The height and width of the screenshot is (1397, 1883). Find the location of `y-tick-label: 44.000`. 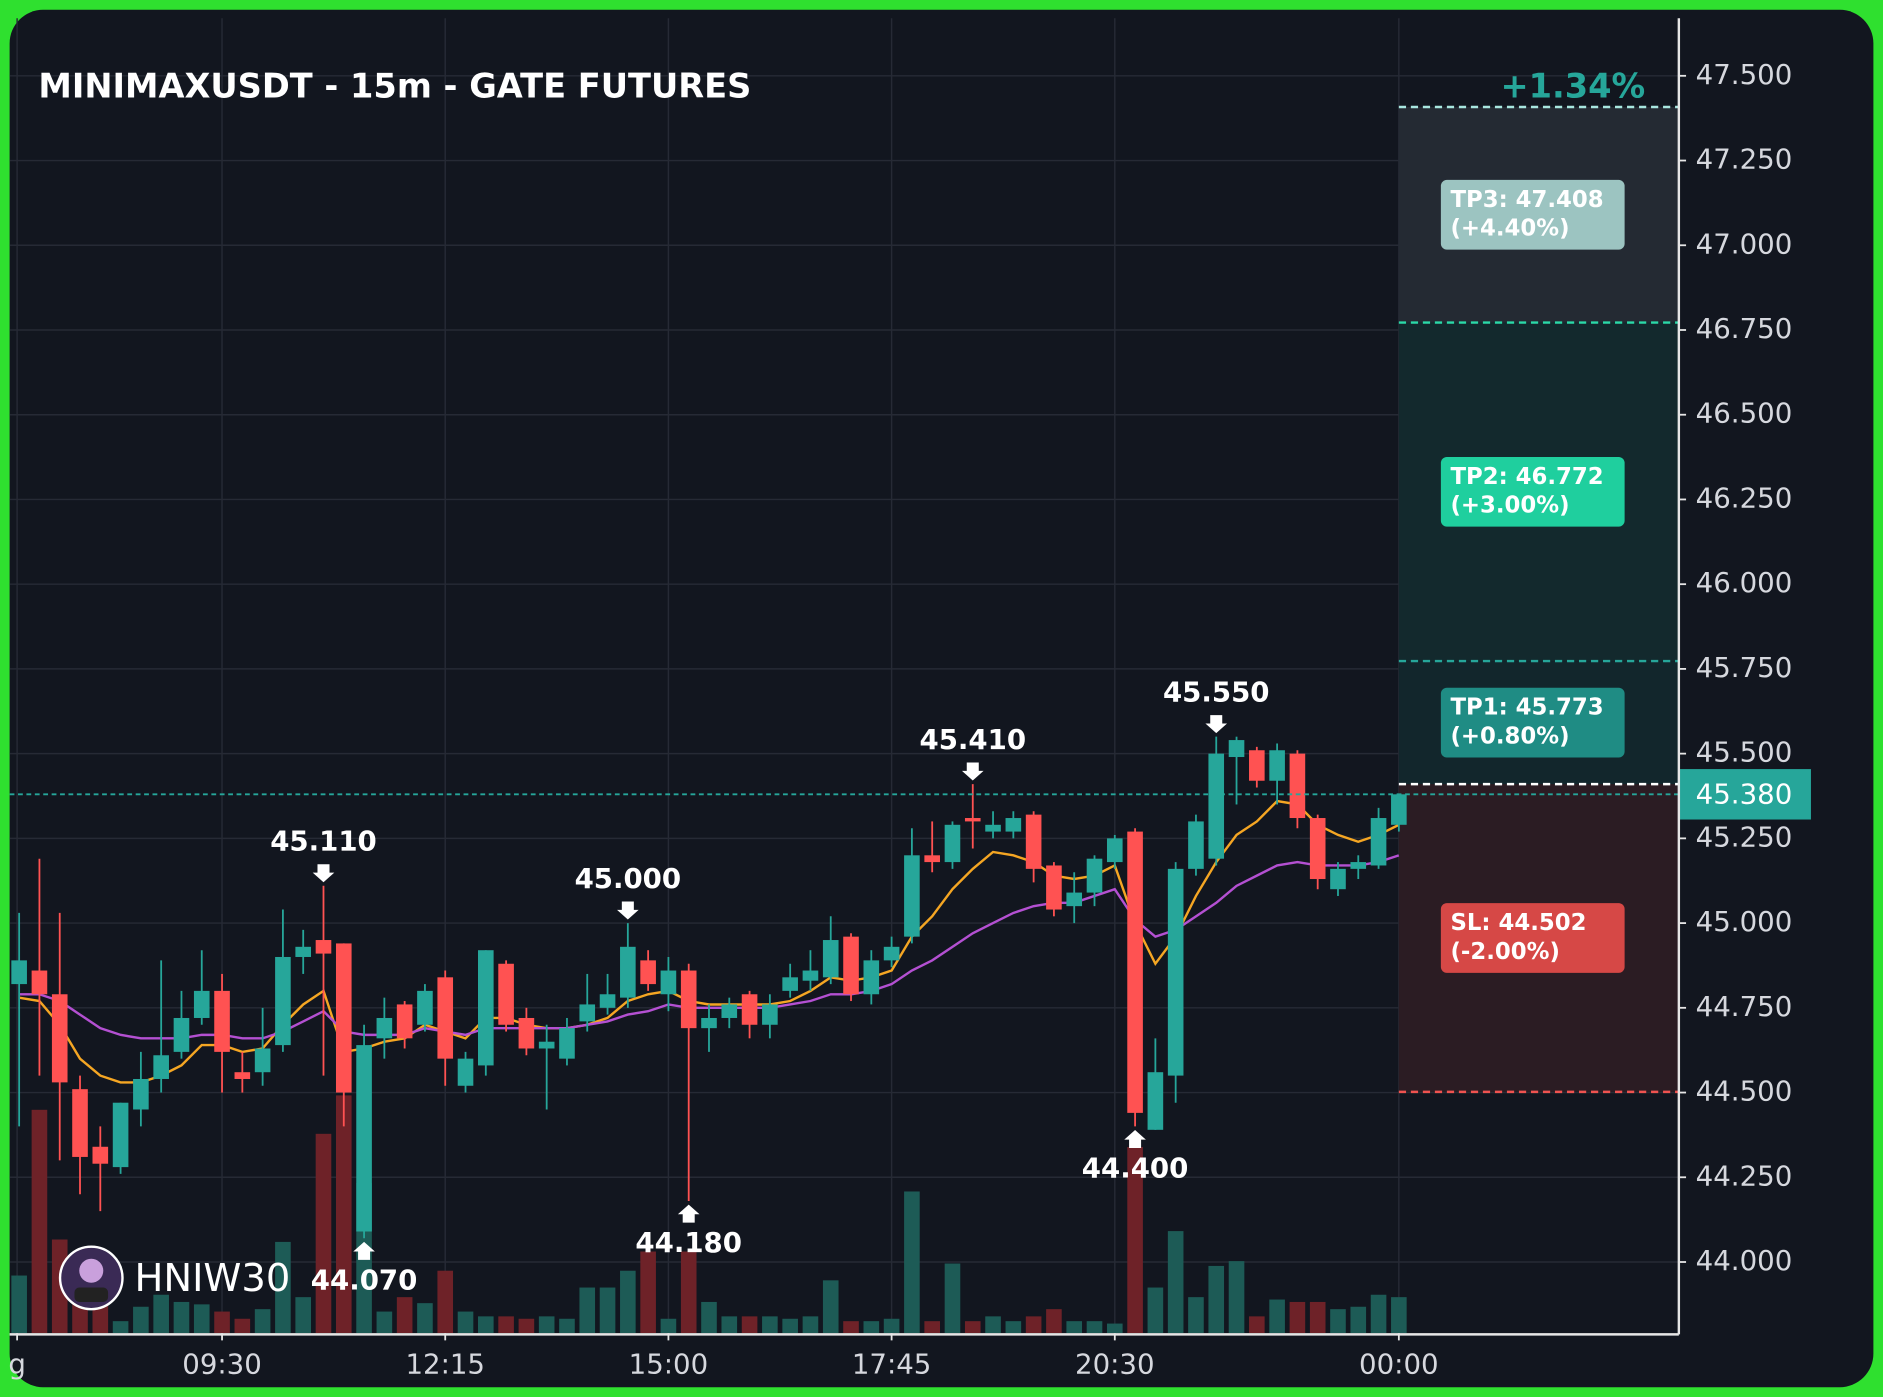

y-tick-label: 44.000 is located at coordinates (1744, 1260).